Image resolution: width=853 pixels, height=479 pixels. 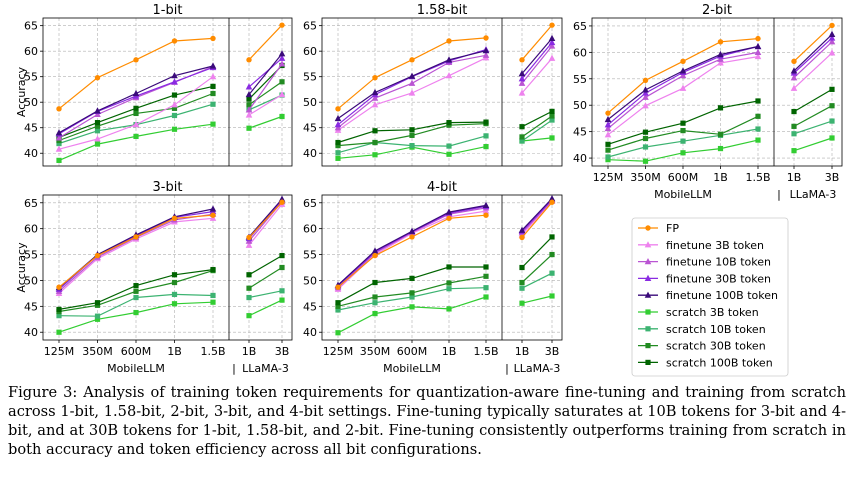 What do you see at coordinates (375, 351) in the screenshot?
I see `x-tick-label: 350M` at bounding box center [375, 351].